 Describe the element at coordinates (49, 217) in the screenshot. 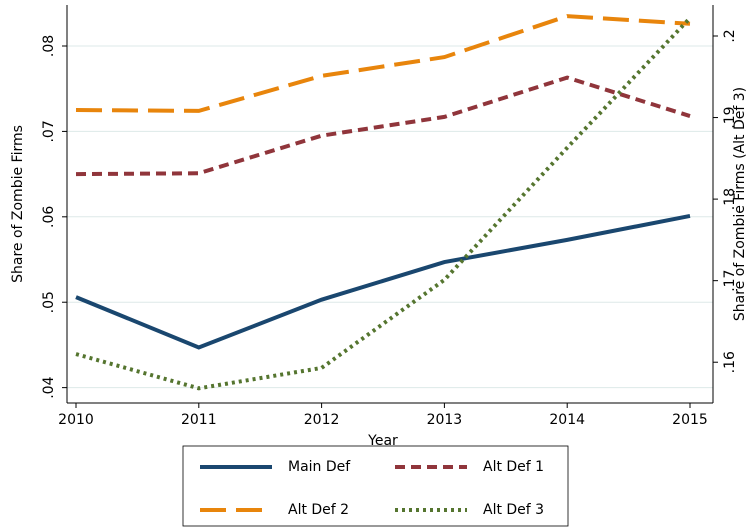

I see `y-tick-label: .06` at that location.